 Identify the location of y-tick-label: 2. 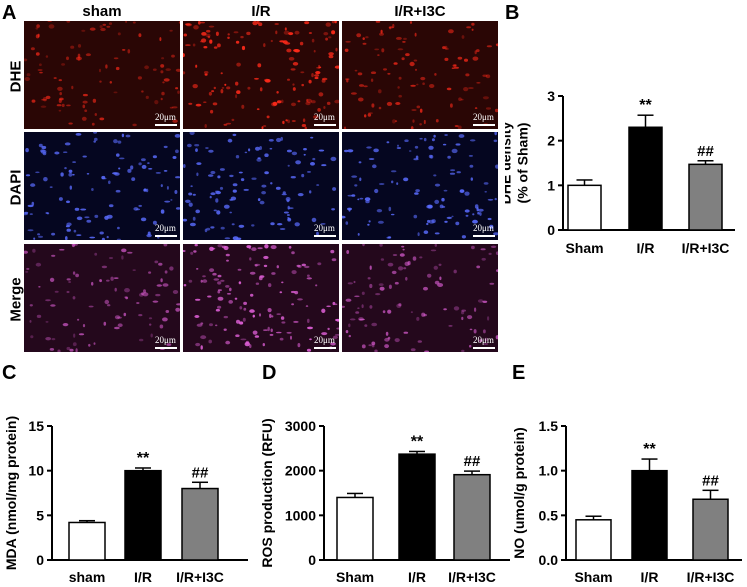
(551, 141).